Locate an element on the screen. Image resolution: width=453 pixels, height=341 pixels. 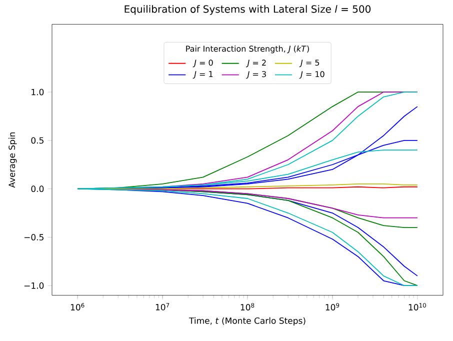
x-tick-label: 10$^{7}$ is located at coordinates (163, 306).